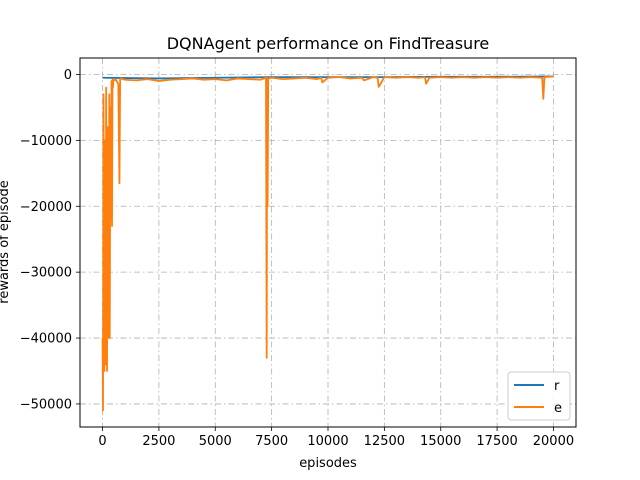 The width and height of the screenshot is (640, 480). Describe the element at coordinates (46, 273) in the screenshot. I see `y-tick-label: −30000` at that location.